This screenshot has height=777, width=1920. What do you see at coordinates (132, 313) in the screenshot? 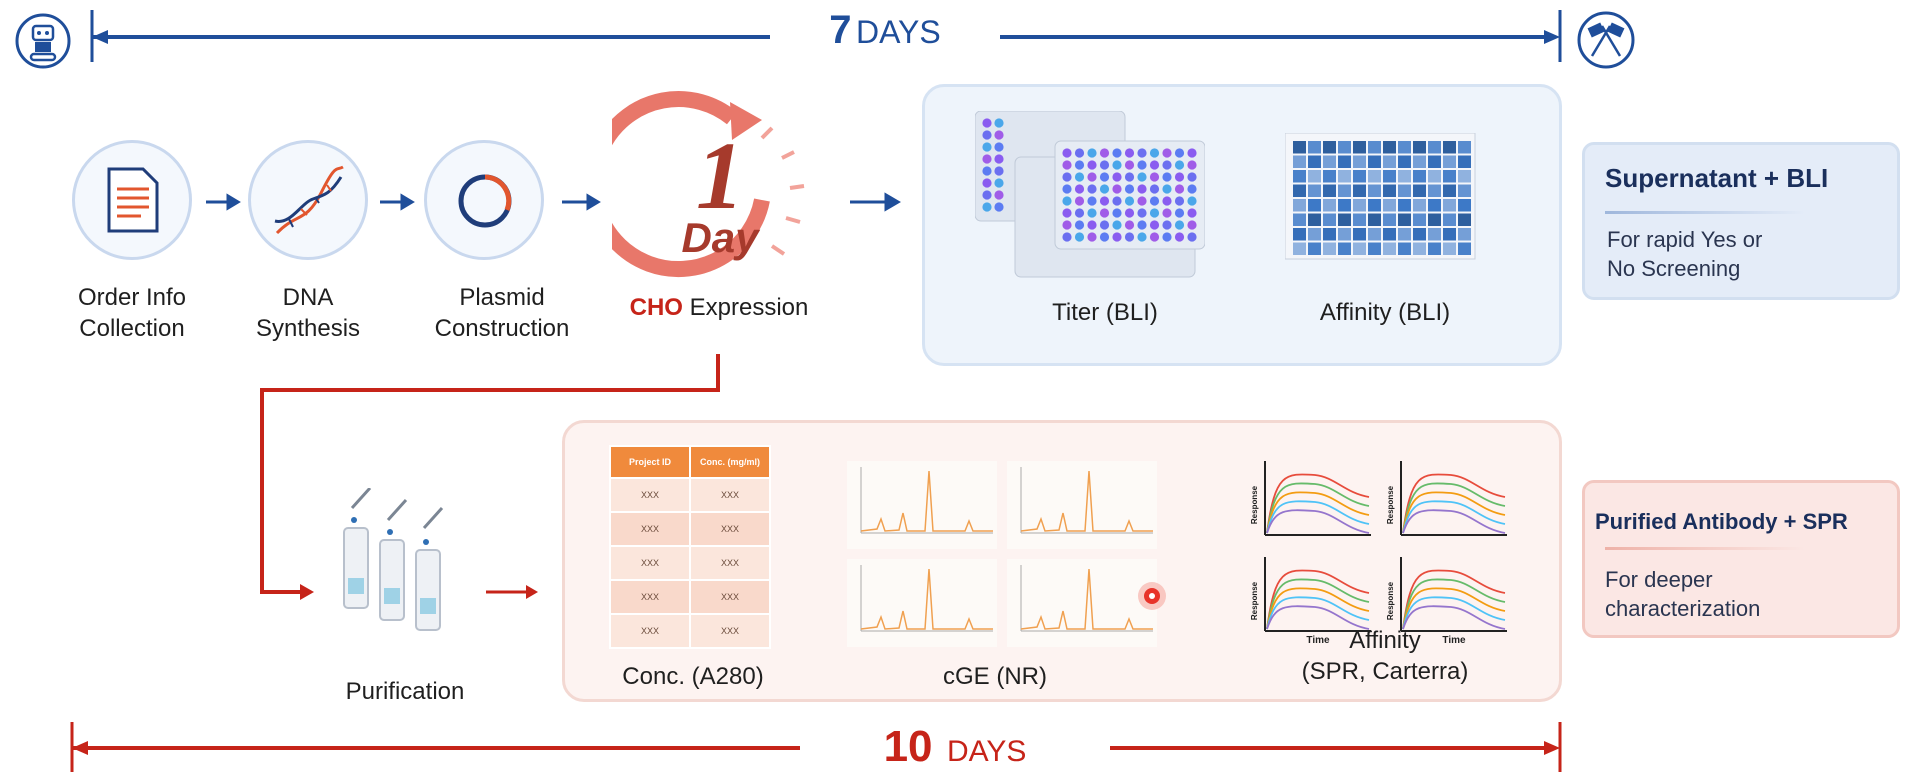
I see `order-info-label: Order Info Collection` at bounding box center [132, 313].